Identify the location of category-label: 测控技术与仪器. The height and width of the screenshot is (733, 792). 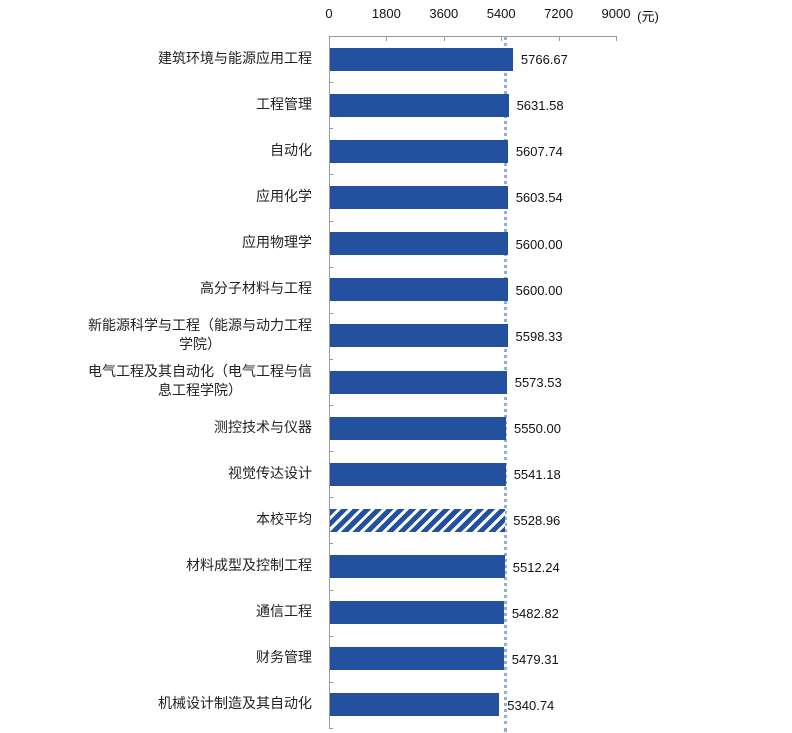
(263, 428).